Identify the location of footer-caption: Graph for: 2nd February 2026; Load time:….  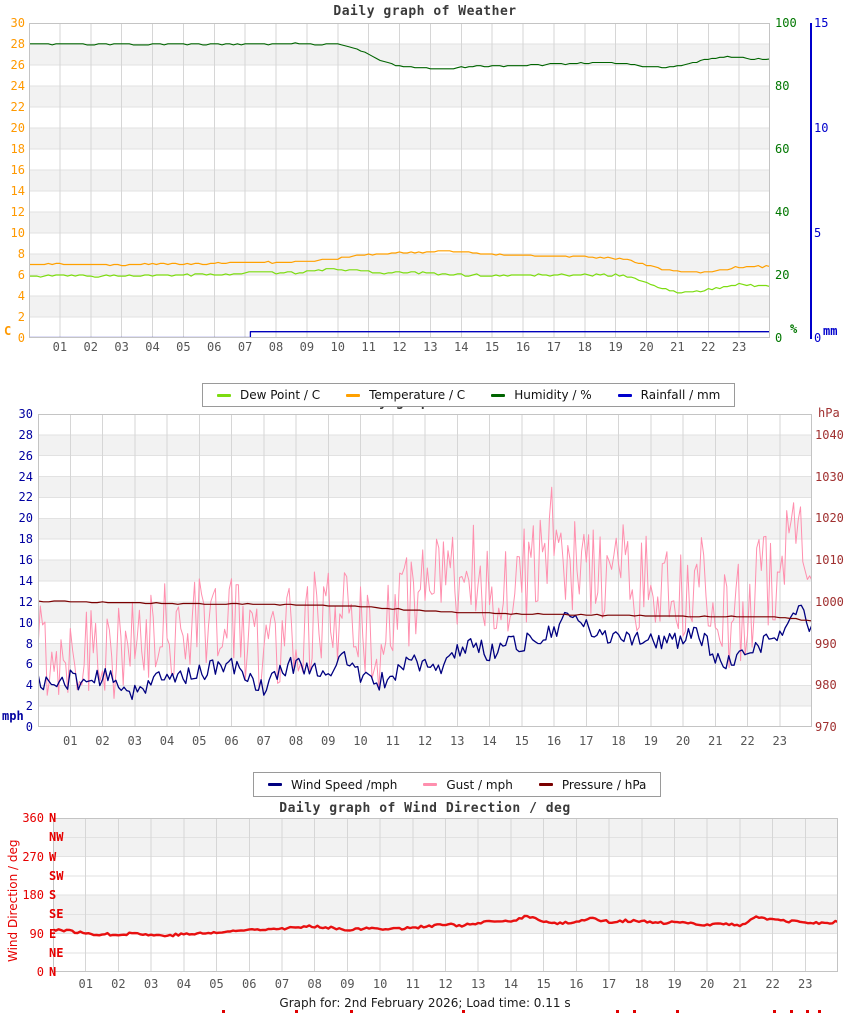
(425, 1003).